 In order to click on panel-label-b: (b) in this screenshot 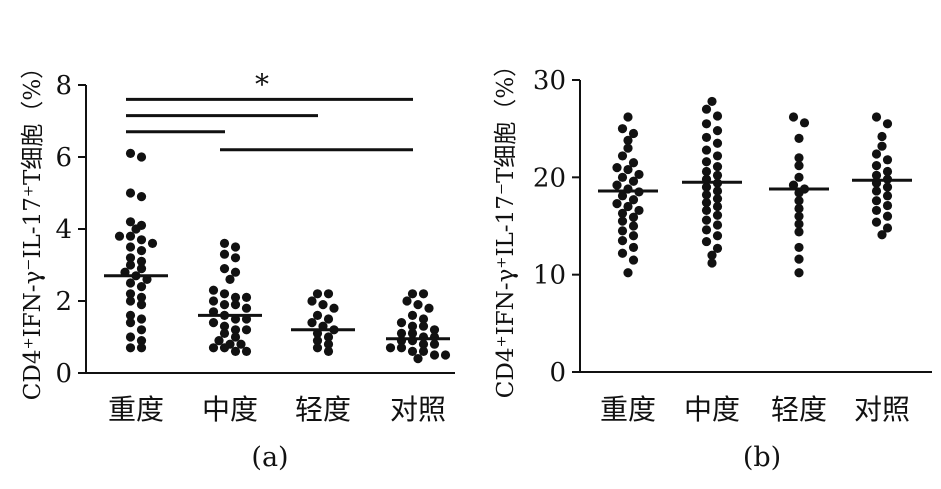, I will do `click(762, 457)`.